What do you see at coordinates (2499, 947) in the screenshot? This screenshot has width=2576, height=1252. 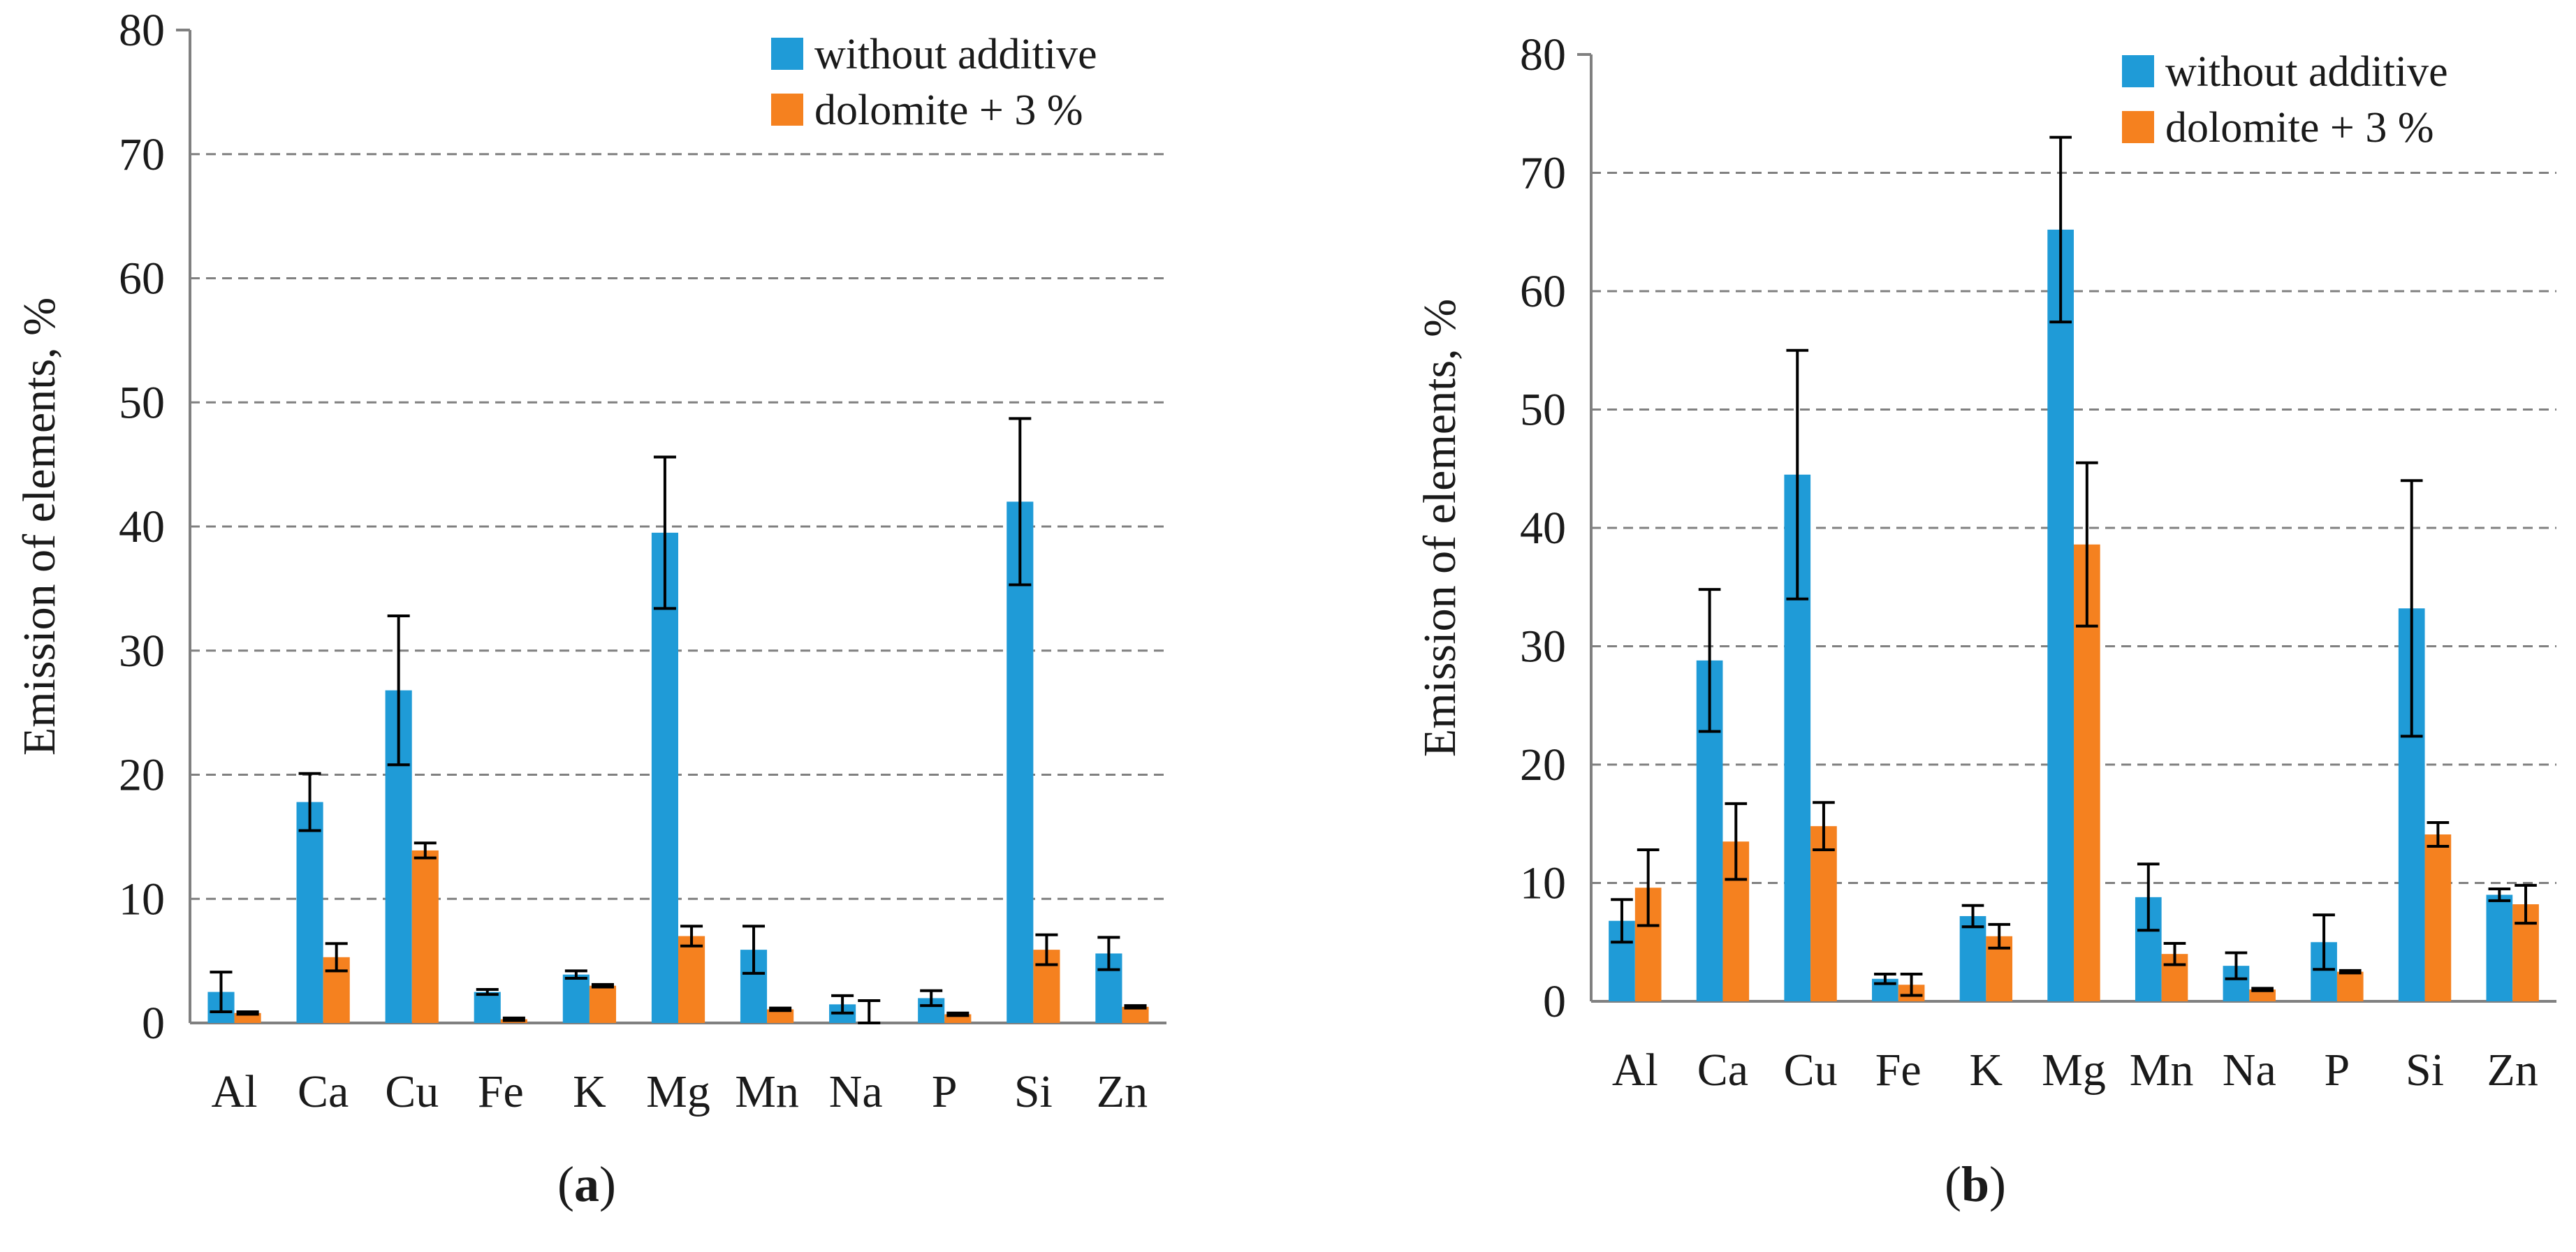 I see `bar-without-additive-zn` at bounding box center [2499, 947].